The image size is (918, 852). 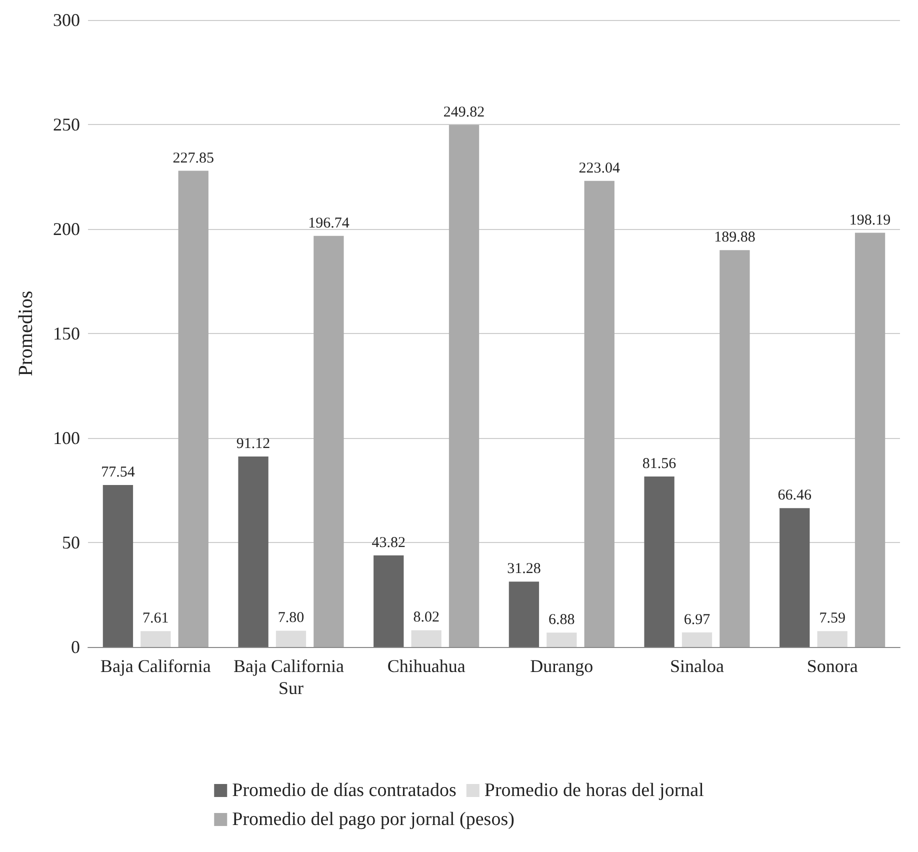 What do you see at coordinates (344, 790) in the screenshot?
I see `legend-label: Promedio de días contratados` at bounding box center [344, 790].